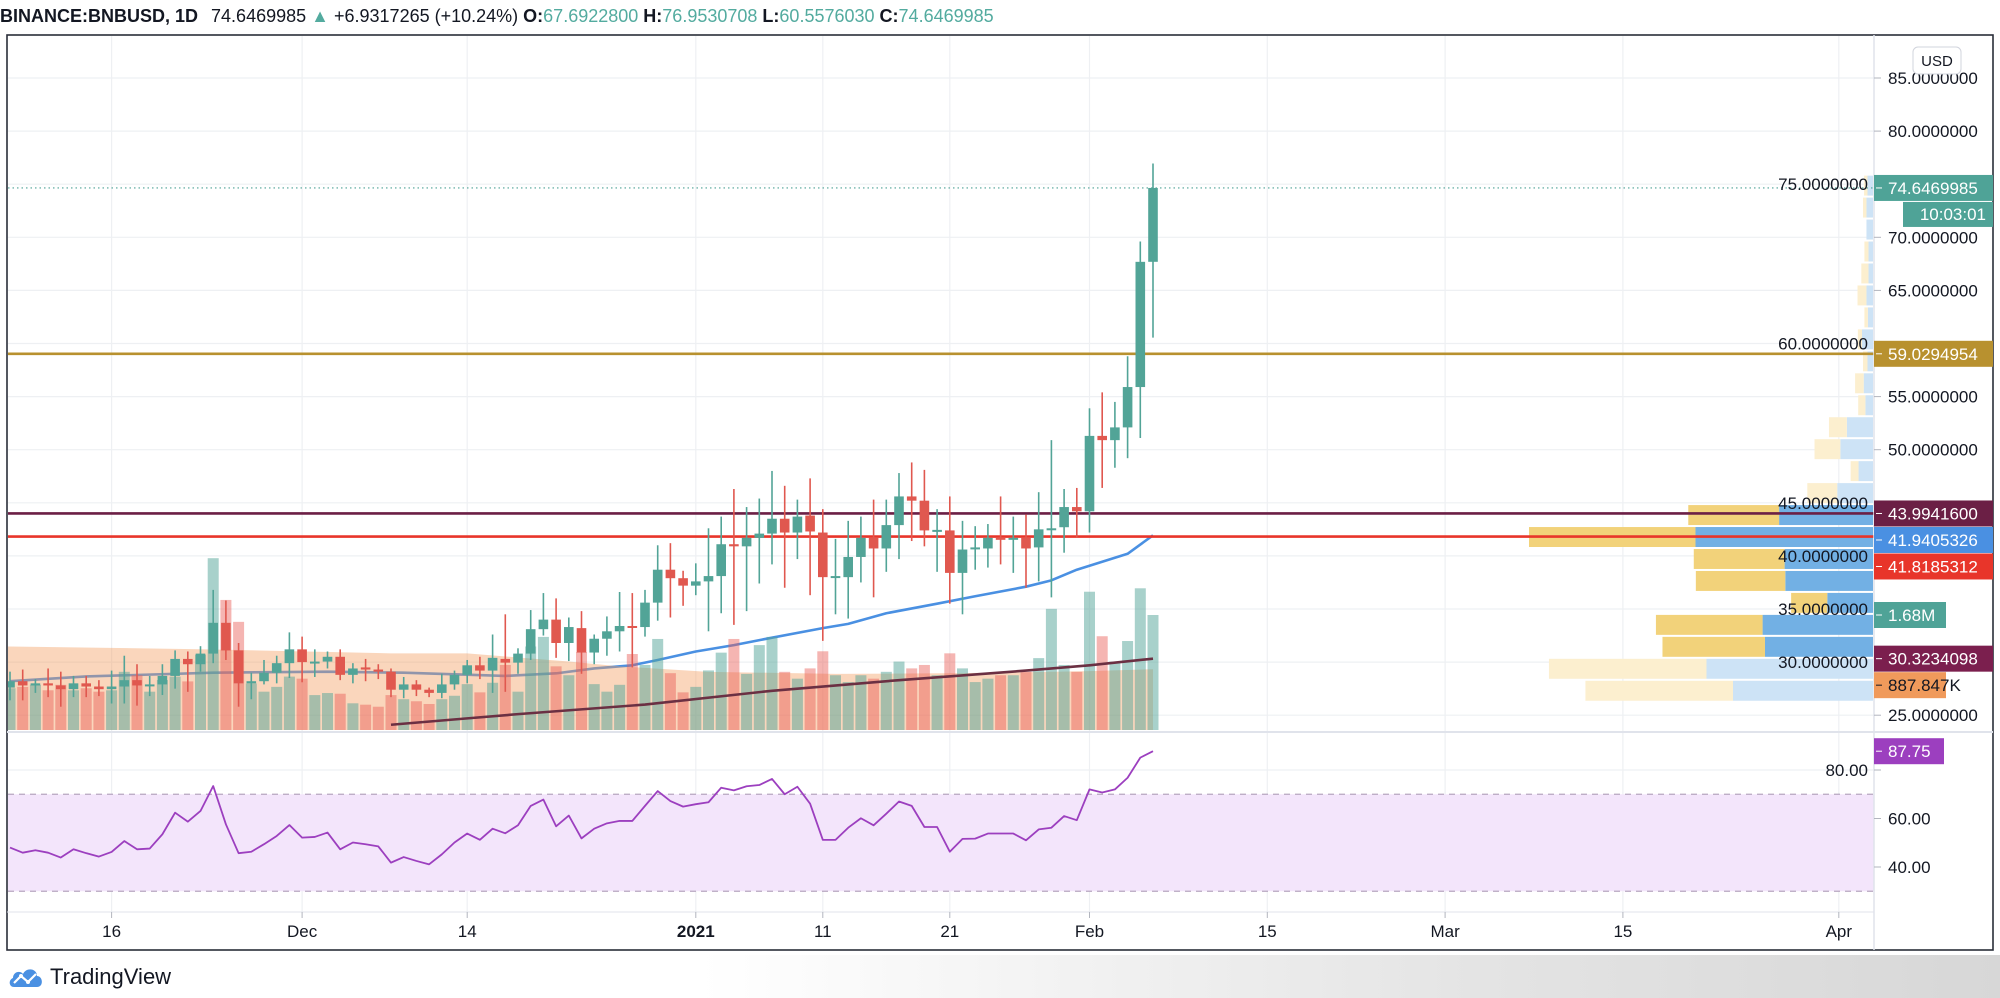 The width and height of the screenshot is (2000, 998). What do you see at coordinates (1089, 931) in the screenshot?
I see `time-tick-label: Feb` at bounding box center [1089, 931].